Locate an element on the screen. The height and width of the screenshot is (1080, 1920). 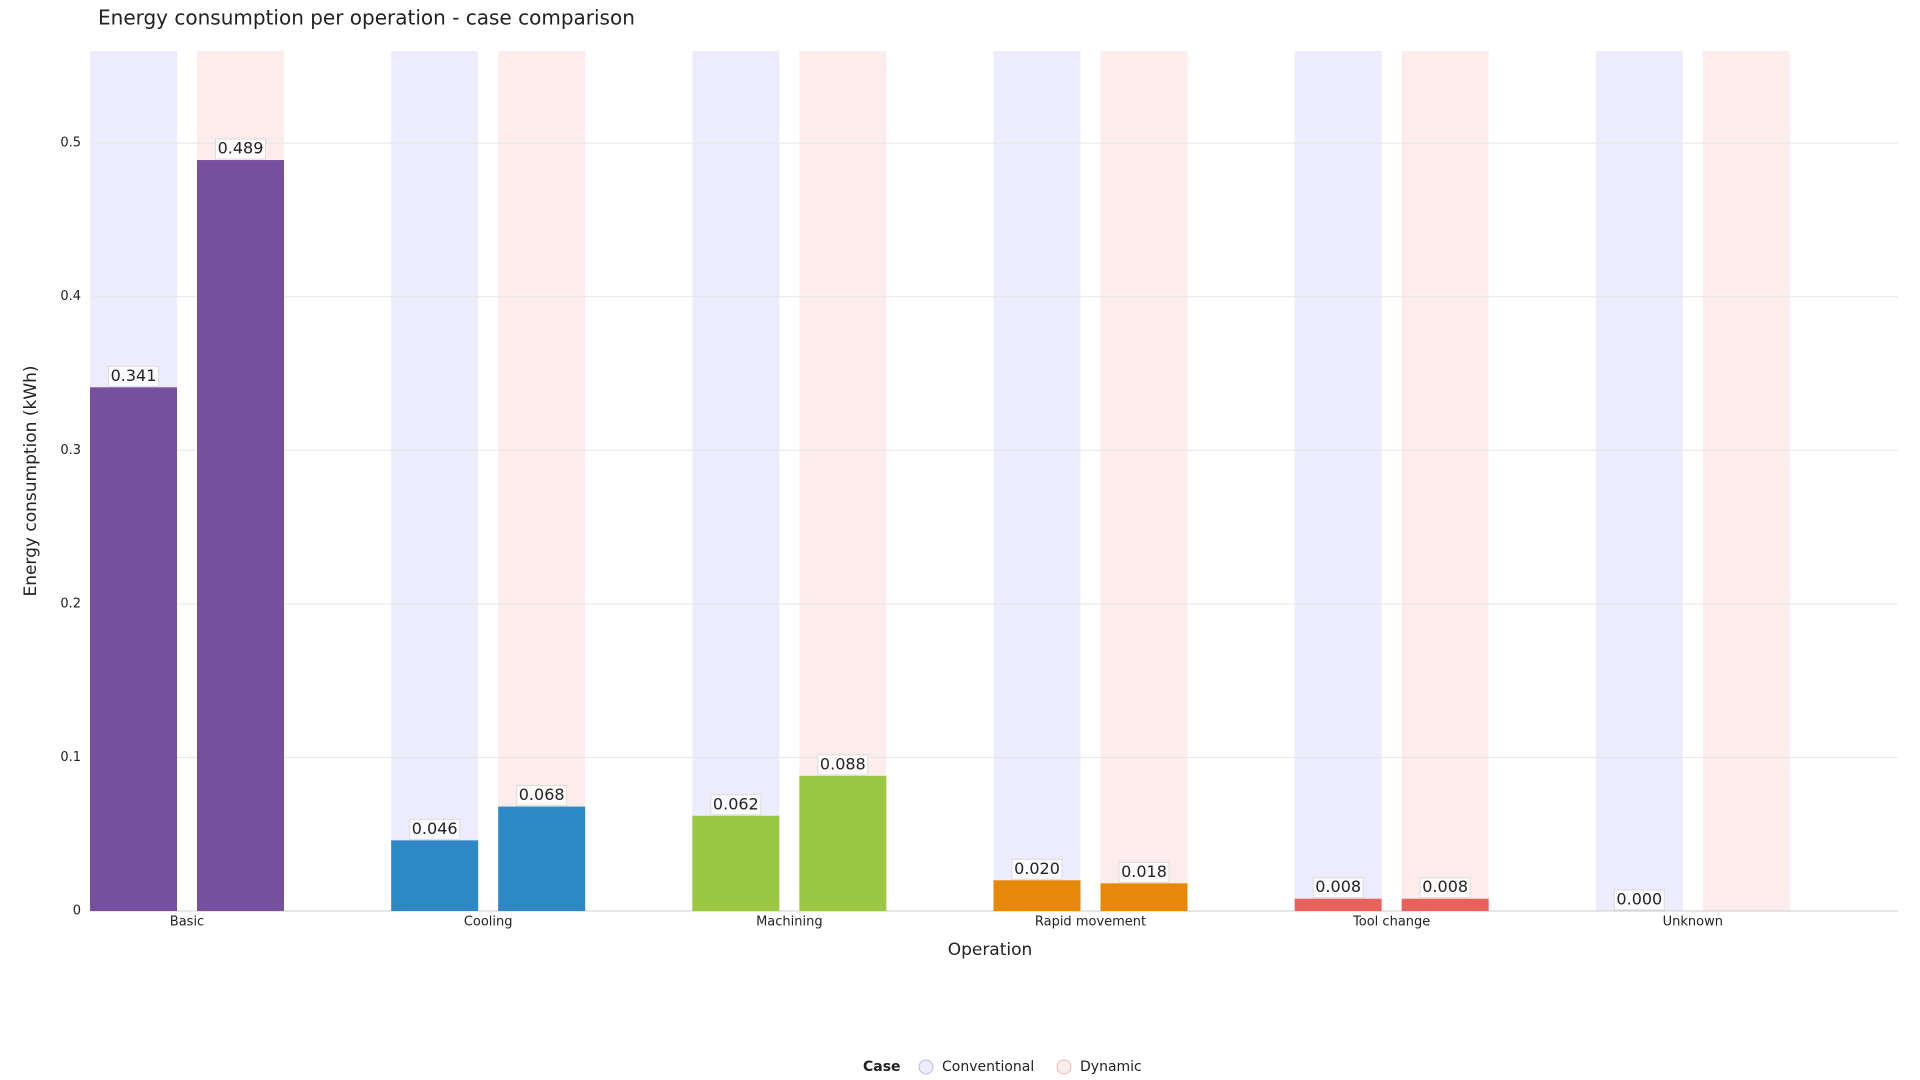
y-tick-label: 0.2 is located at coordinates (70, 603).